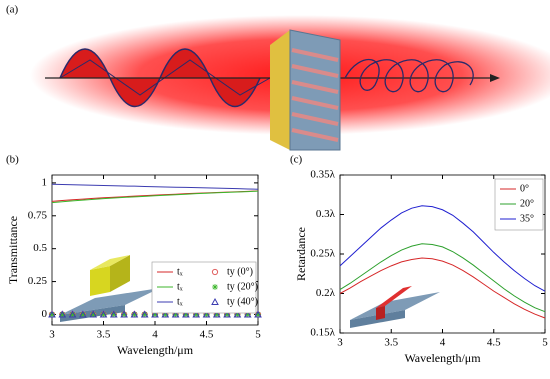  I want to click on arrow-head, so click(495, 78).